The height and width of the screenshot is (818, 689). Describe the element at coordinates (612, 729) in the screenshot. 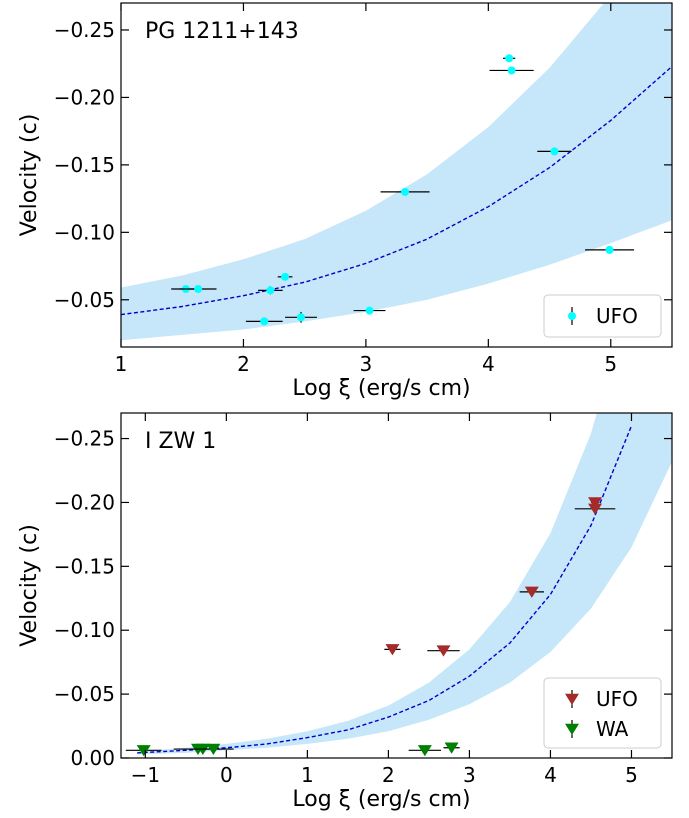

I see `legend-label: WA` at that location.